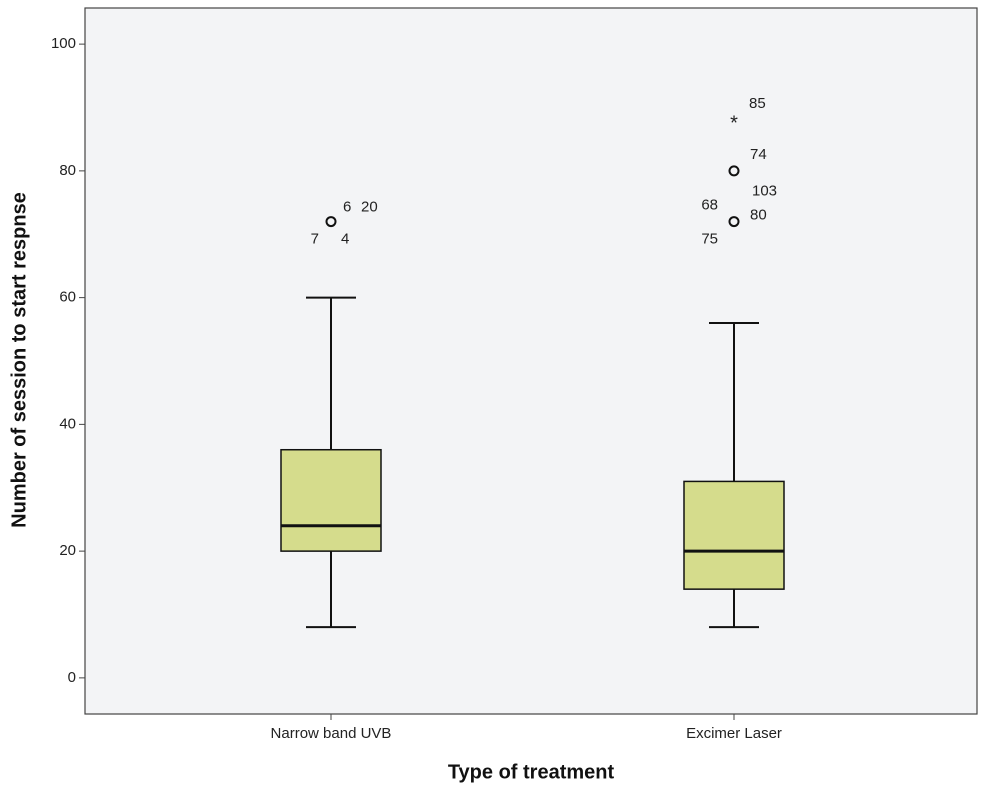 The width and height of the screenshot is (989, 790). I want to click on y-tick-label: 40, so click(67, 423).